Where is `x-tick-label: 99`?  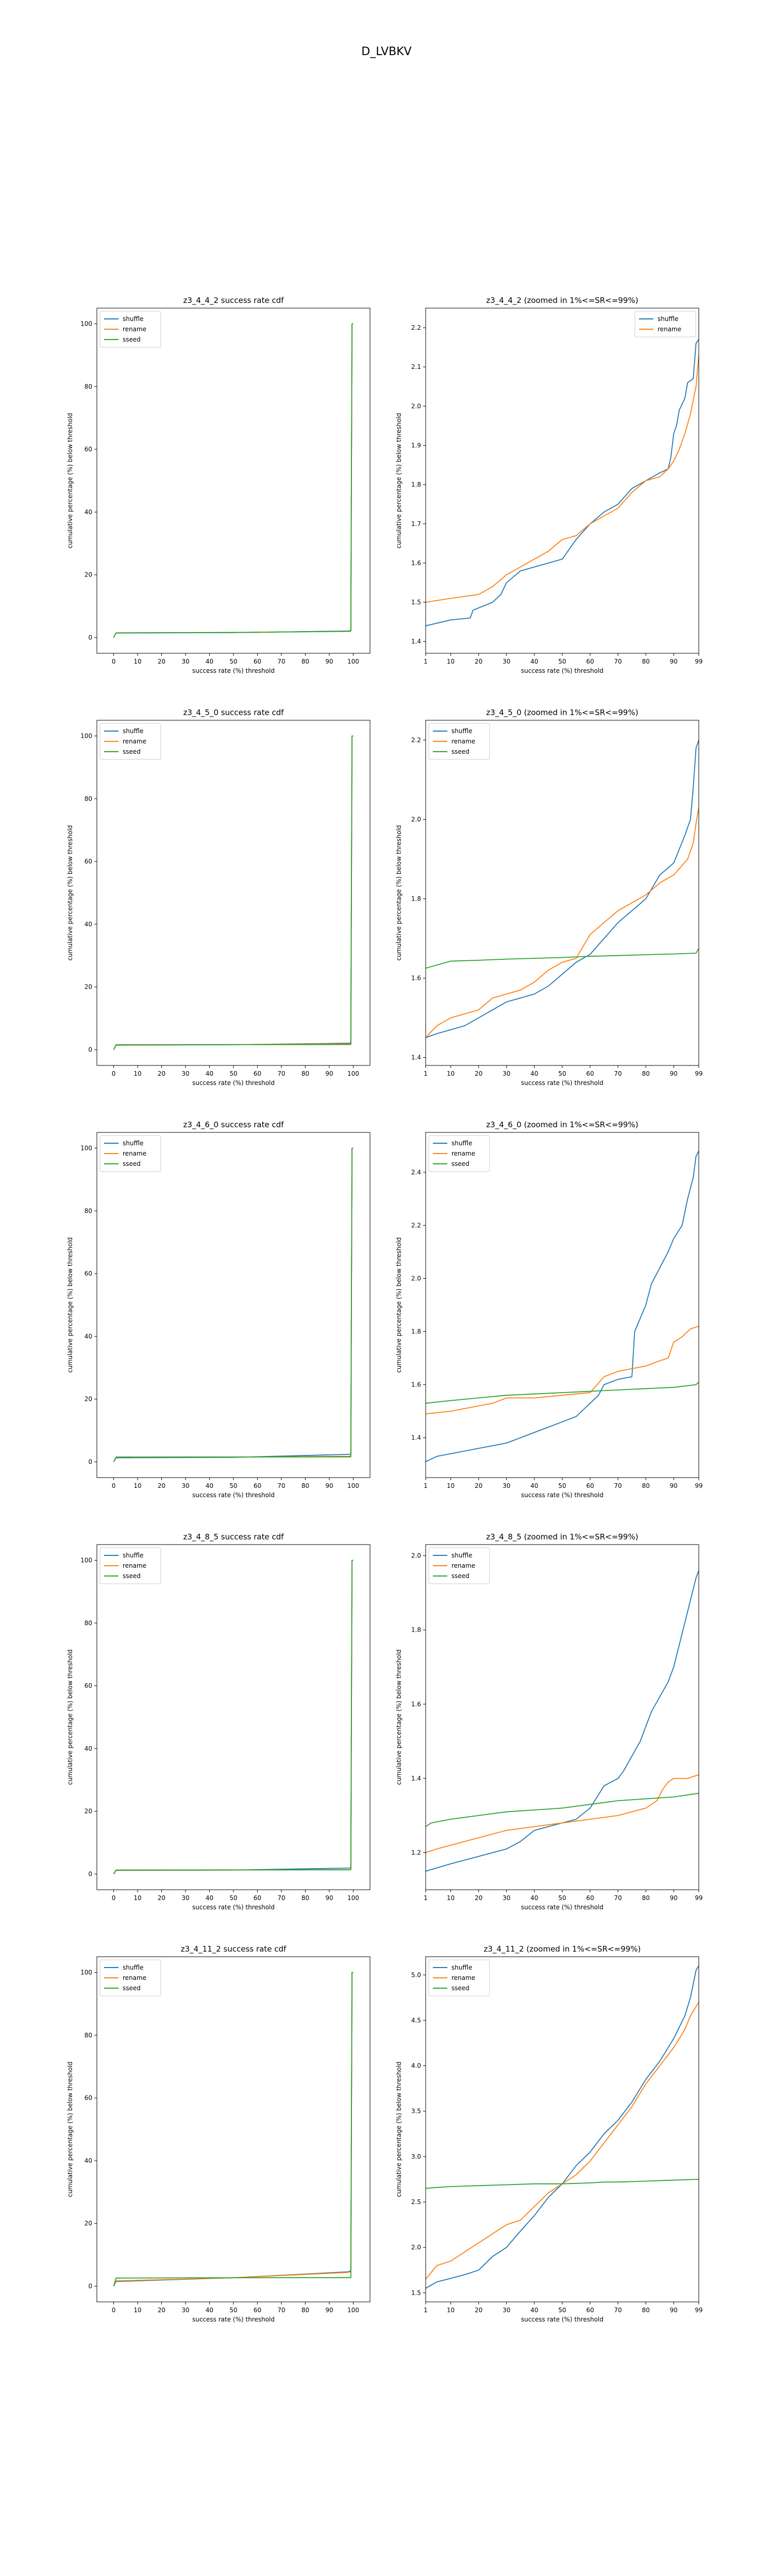
x-tick-label: 99 is located at coordinates (698, 661).